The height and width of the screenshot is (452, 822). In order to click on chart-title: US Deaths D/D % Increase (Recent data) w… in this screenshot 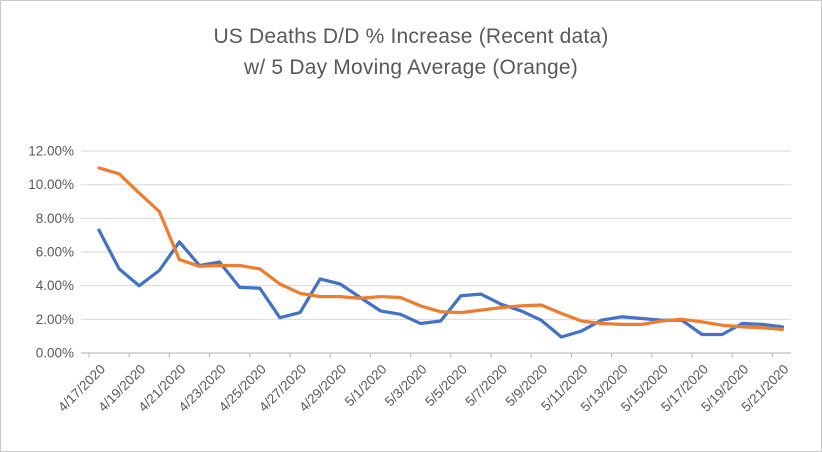, I will do `click(411, 52)`.